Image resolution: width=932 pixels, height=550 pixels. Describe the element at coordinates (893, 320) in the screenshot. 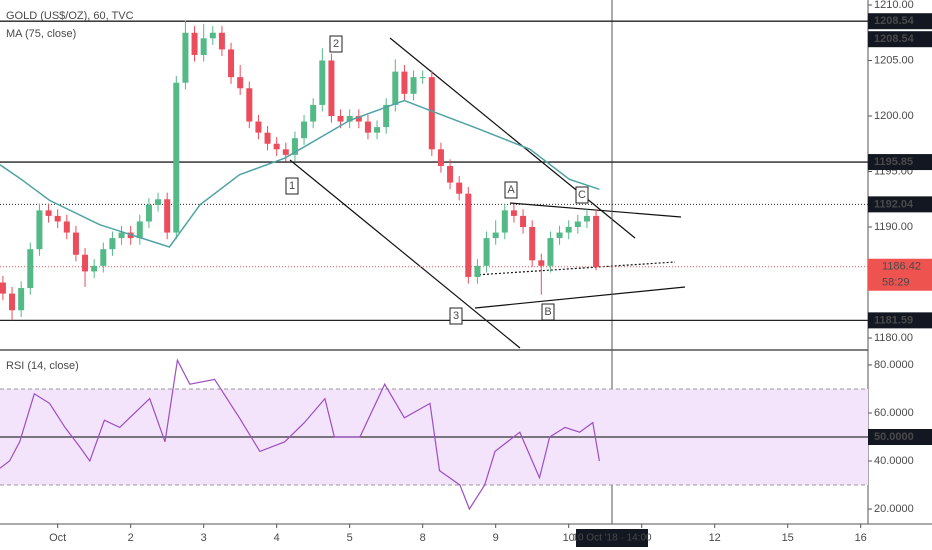

I see `level-label: 1181.59` at that location.